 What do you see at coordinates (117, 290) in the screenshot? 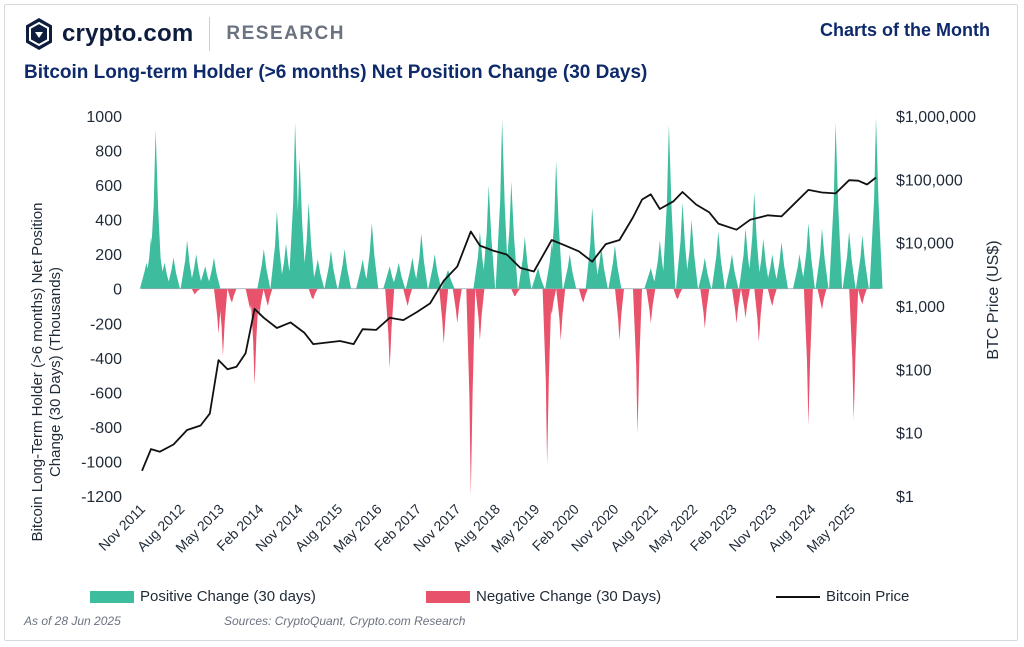
I see `left-tick-label: 0` at bounding box center [117, 290].